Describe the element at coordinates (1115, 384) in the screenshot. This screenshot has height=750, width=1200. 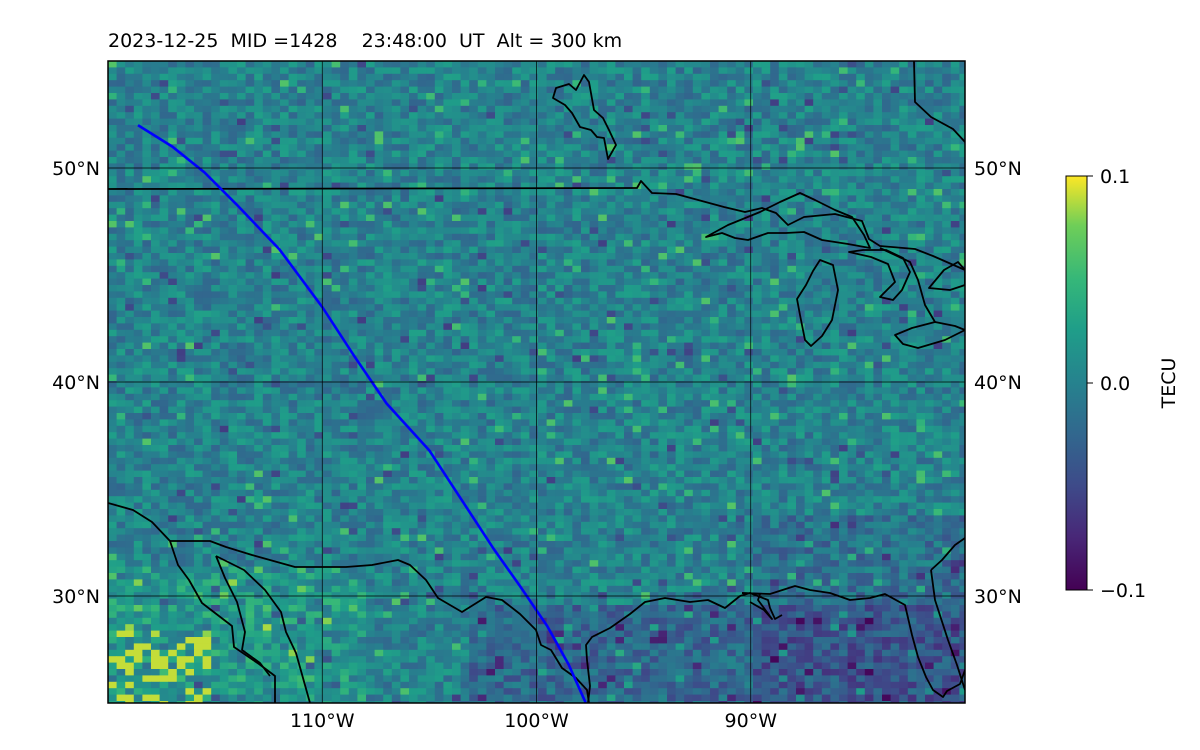
I see `colorbar-tick-label: 0.0` at that location.